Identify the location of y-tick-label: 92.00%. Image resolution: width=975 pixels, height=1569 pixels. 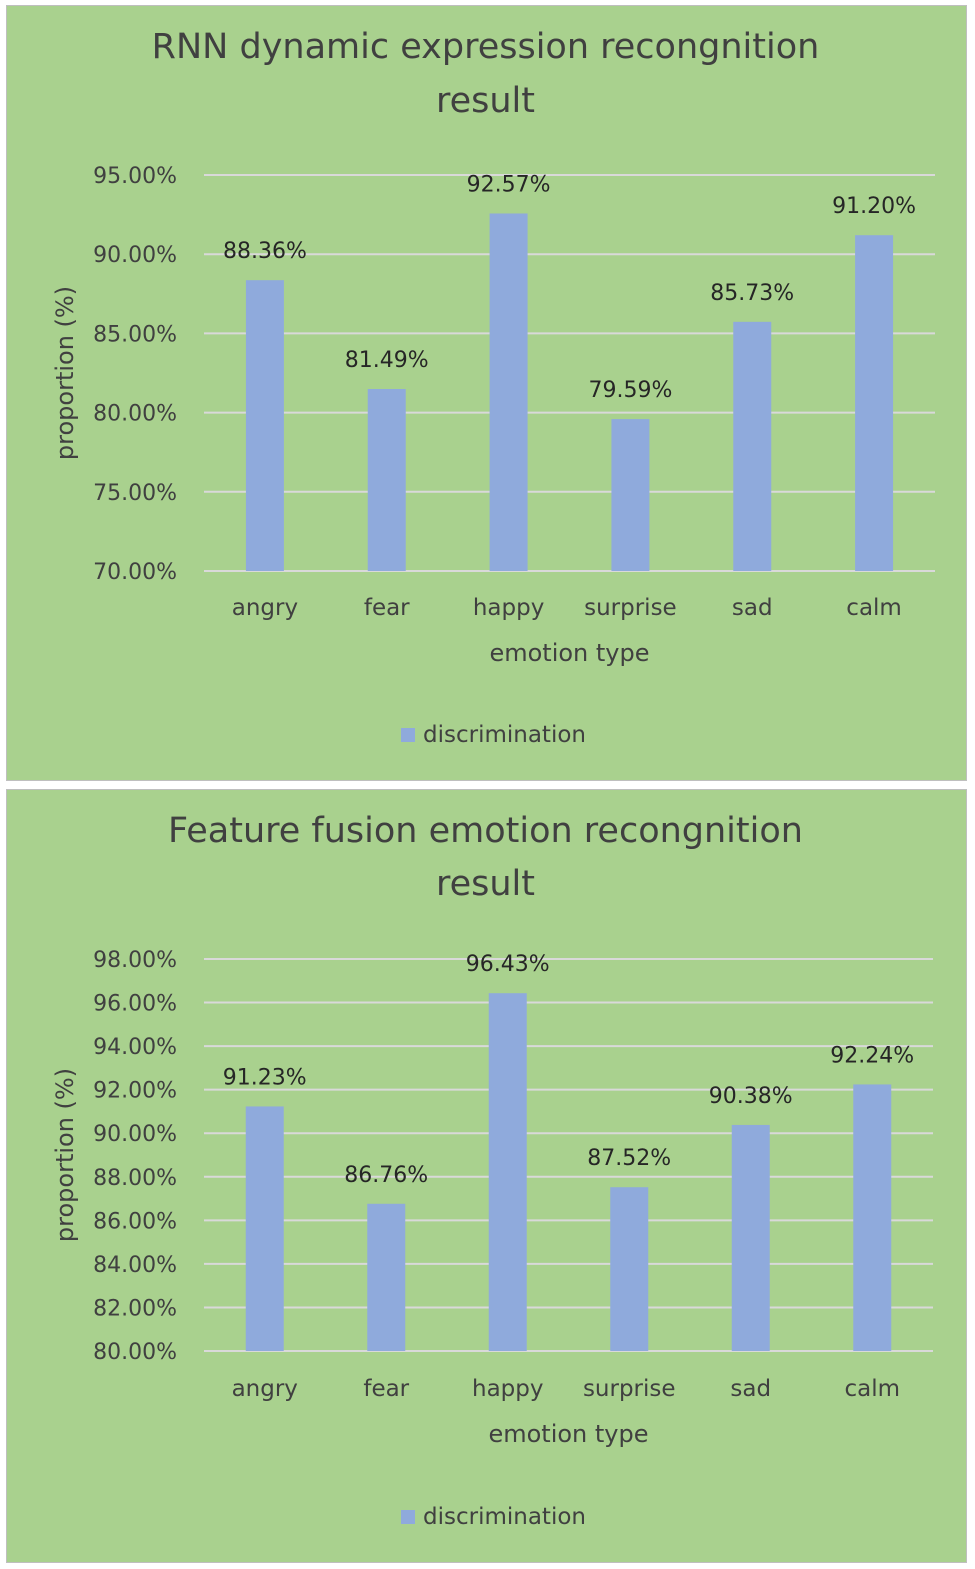
(135, 1091).